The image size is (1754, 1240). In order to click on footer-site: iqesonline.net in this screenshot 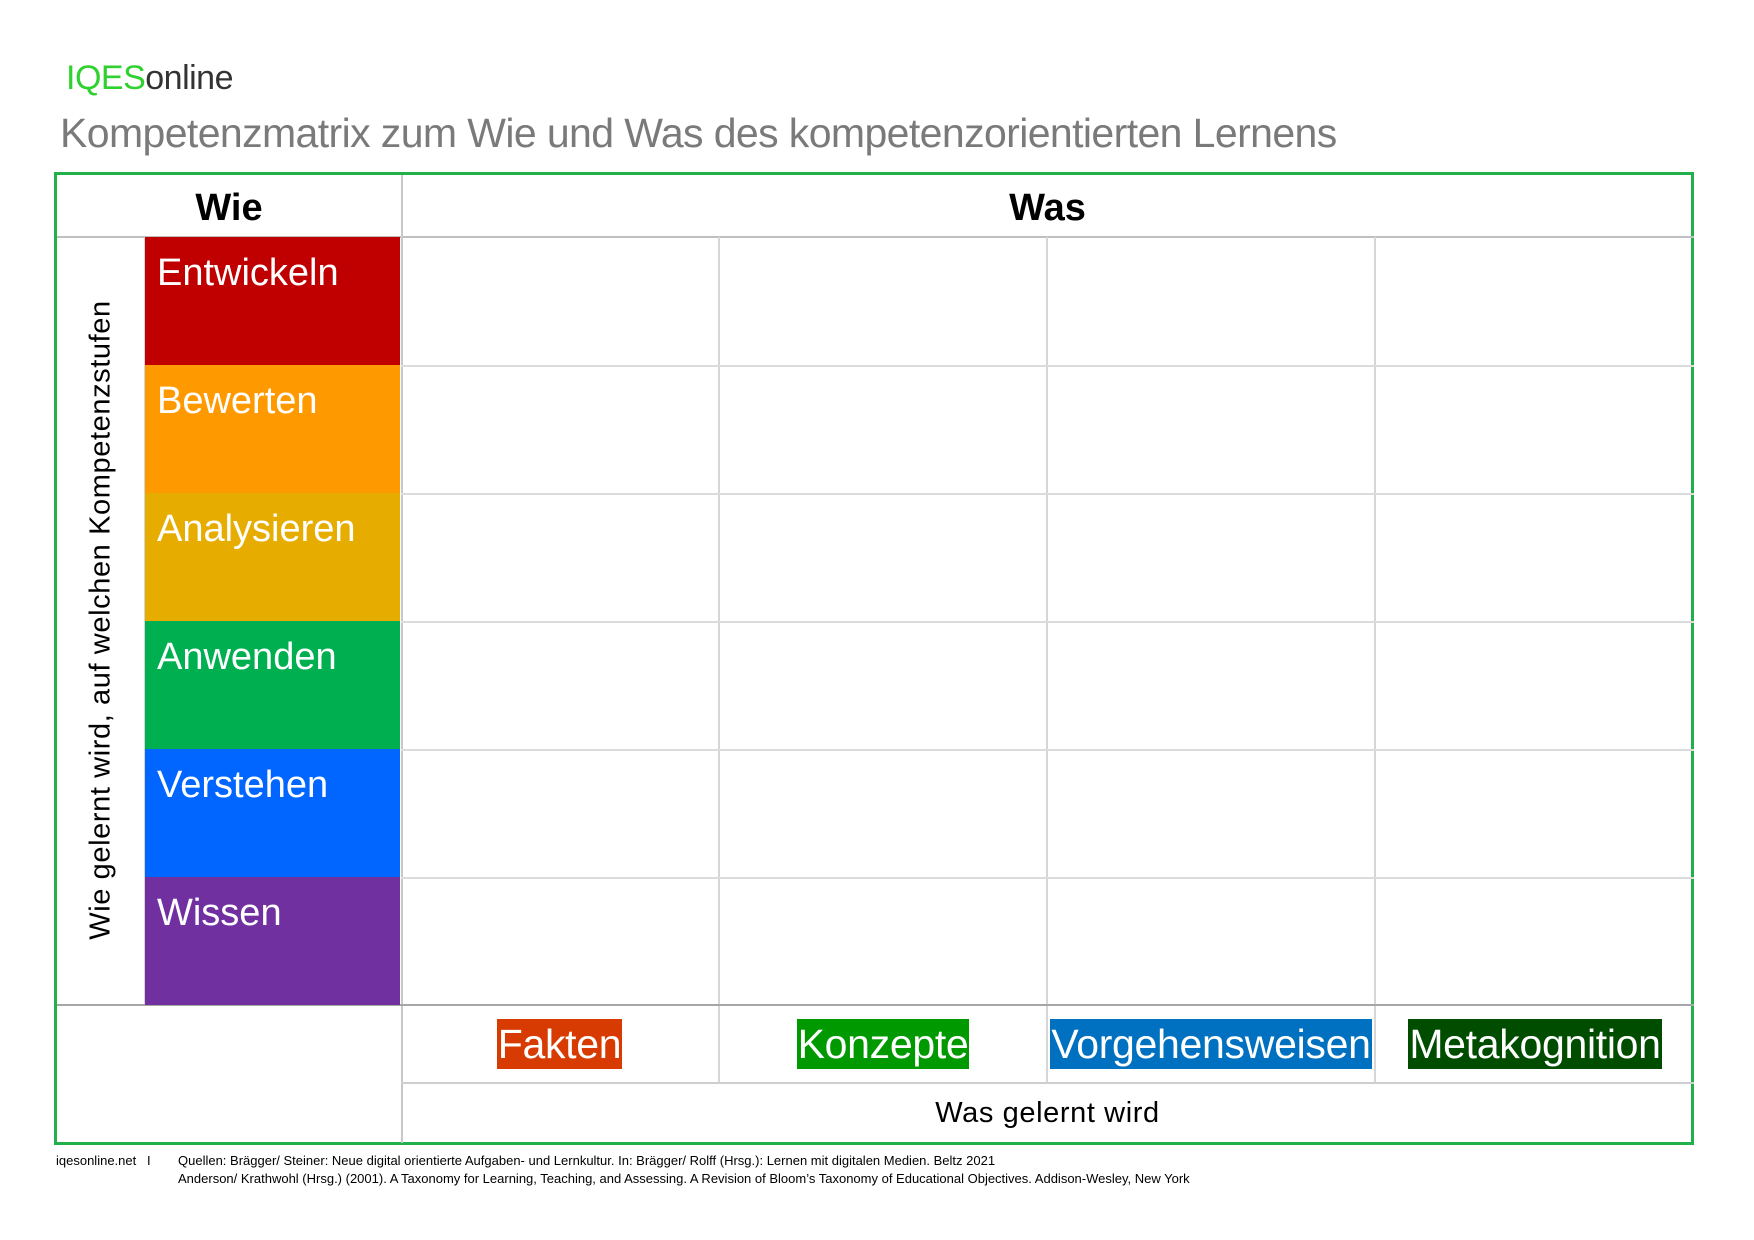, I will do `click(96, 1160)`.